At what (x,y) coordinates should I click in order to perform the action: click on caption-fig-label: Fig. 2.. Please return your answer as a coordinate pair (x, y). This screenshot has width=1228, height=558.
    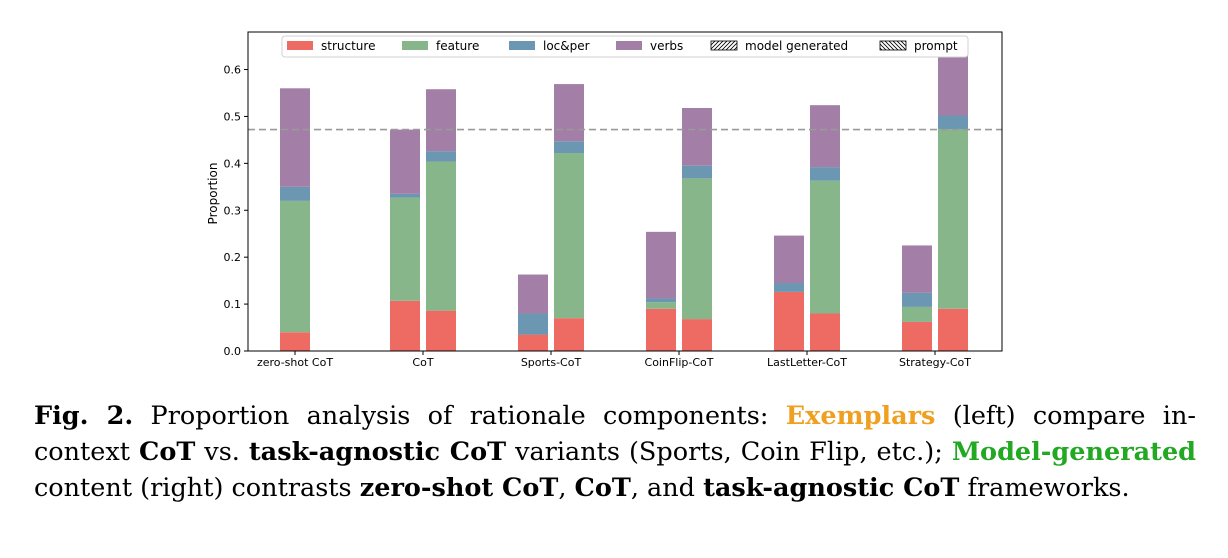
    Looking at the image, I should click on (84, 416).